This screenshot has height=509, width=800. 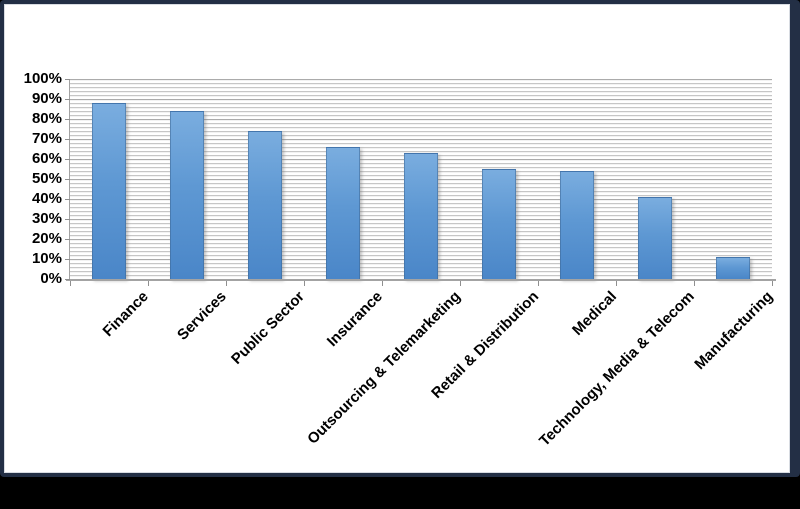 What do you see at coordinates (421, 280) in the screenshot?
I see `x-axis-line` at bounding box center [421, 280].